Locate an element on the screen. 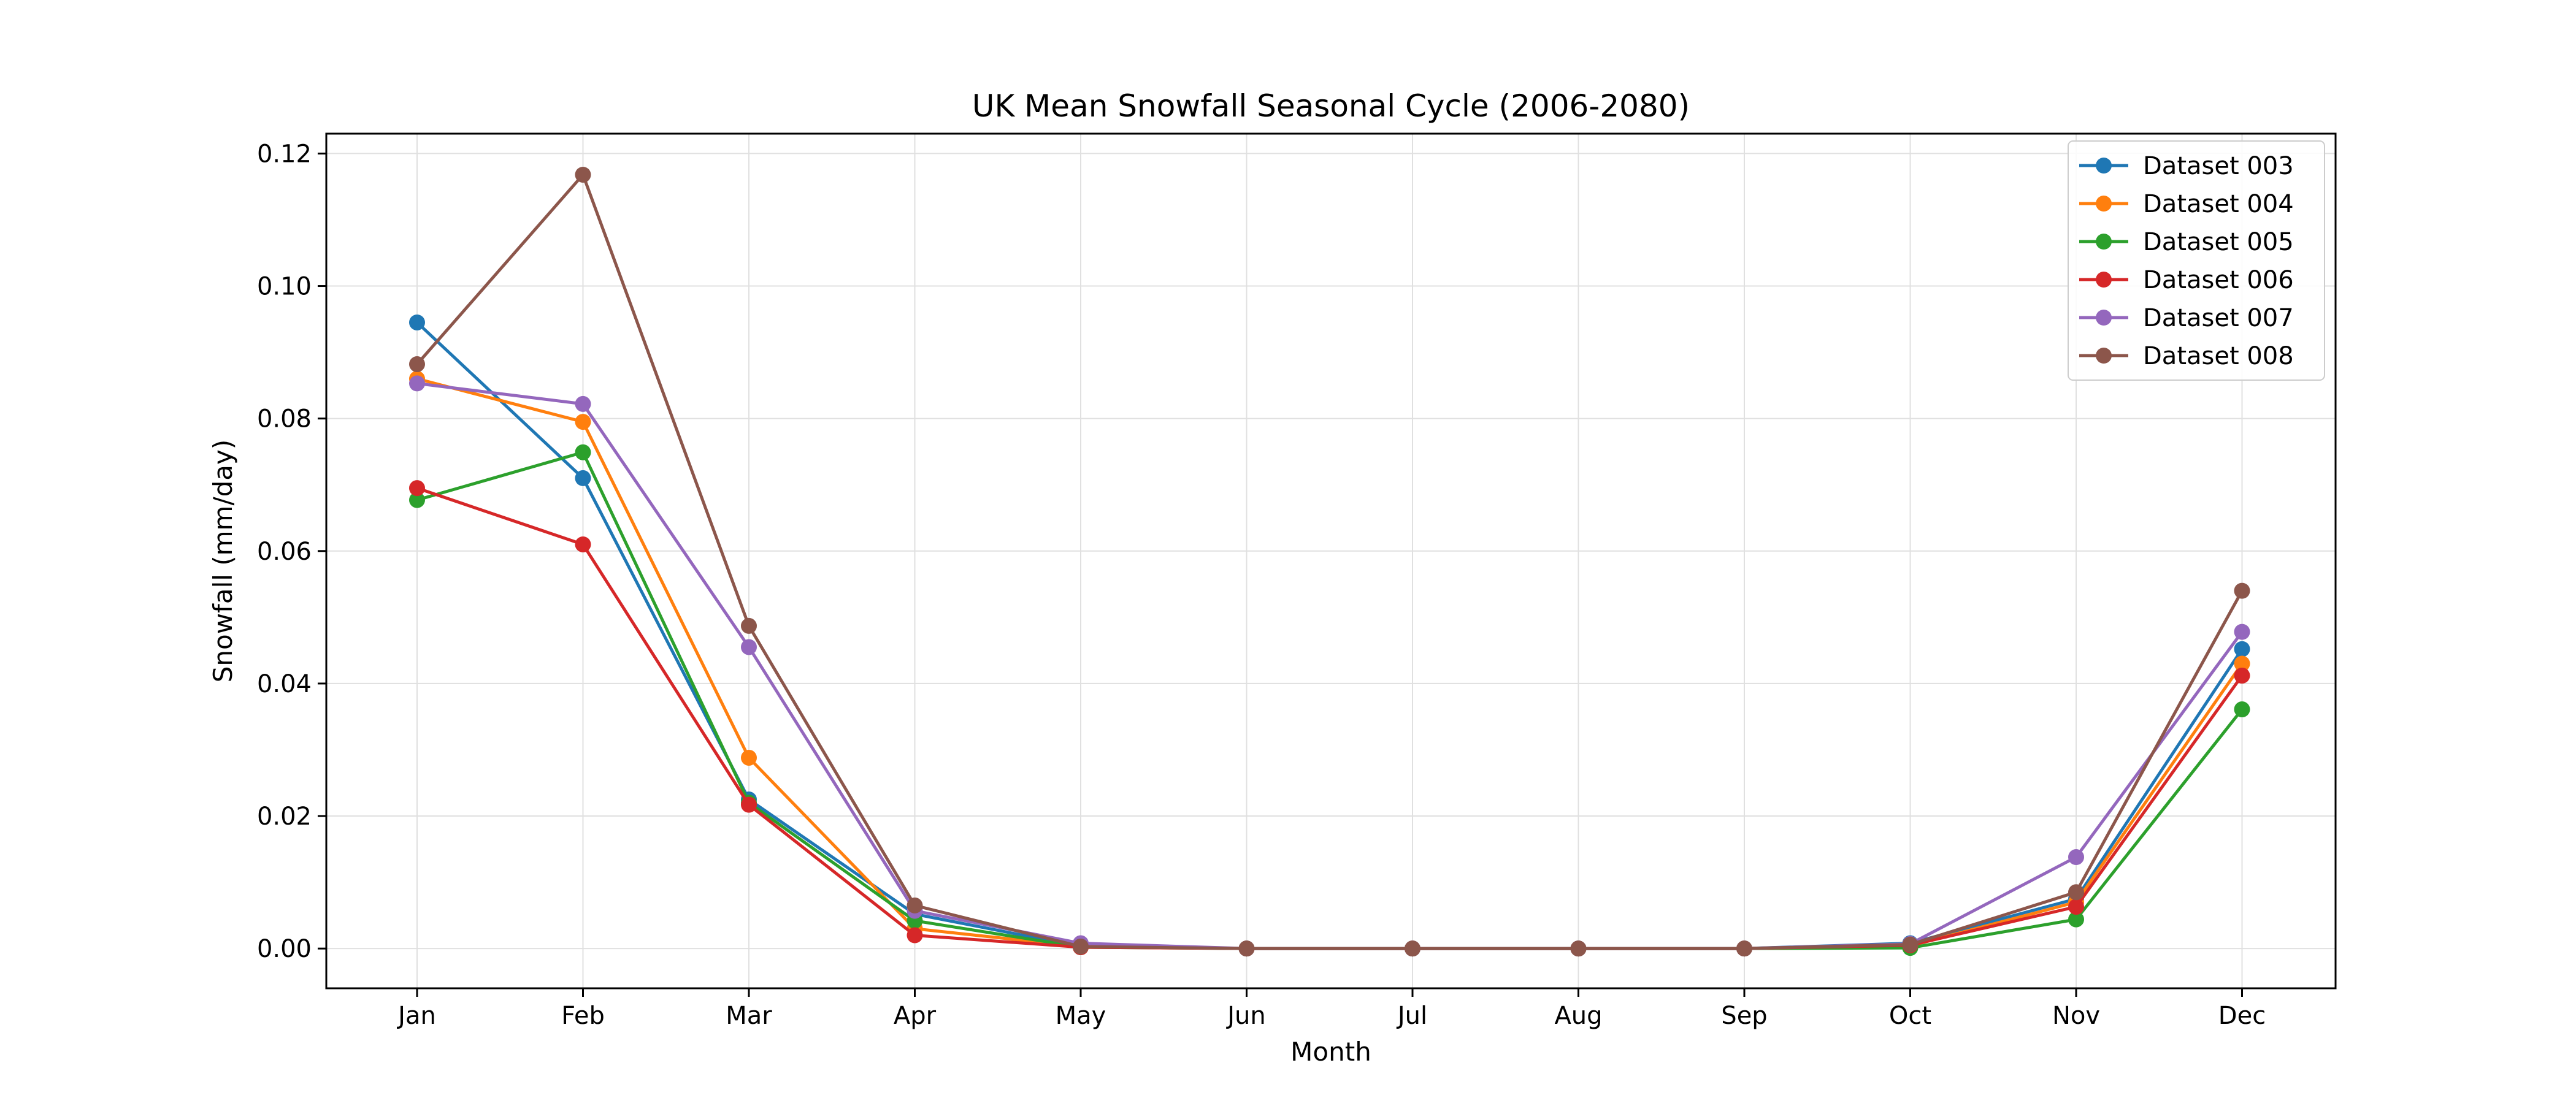 The height and width of the screenshot is (1106, 2576). x-tick-label: Jun is located at coordinates (1245, 1016).